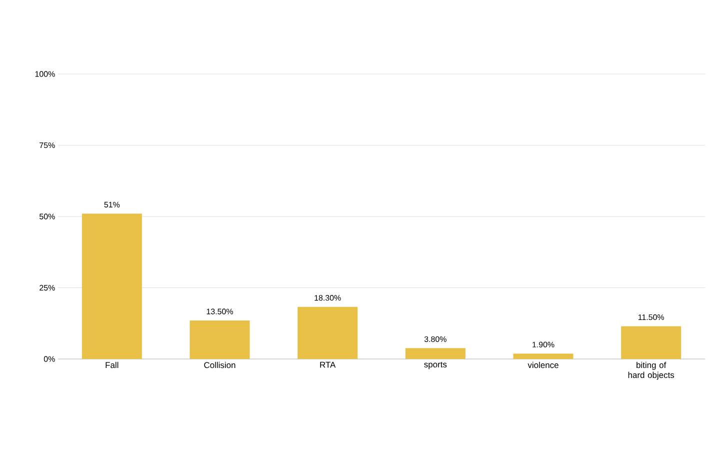 The height and width of the screenshot is (476, 717). I want to click on x-tick-label: Collision, so click(220, 365).